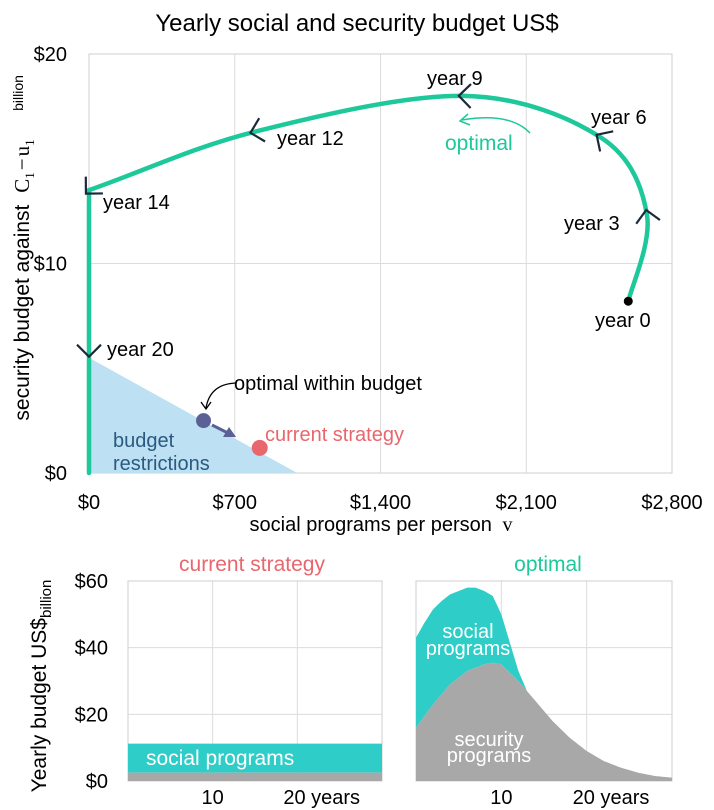 The width and height of the screenshot is (714, 810). What do you see at coordinates (526, 503) in the screenshot?
I see `main-x-tick-3: $2,100` at bounding box center [526, 503].